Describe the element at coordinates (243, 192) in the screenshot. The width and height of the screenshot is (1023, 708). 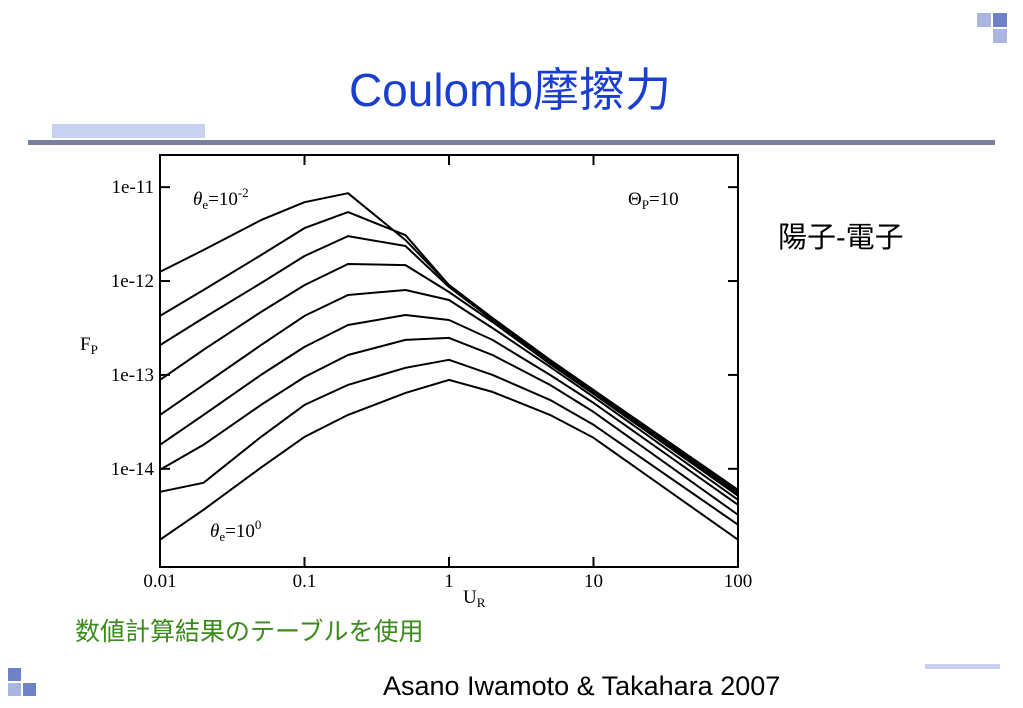
I see `annotation-sup: -2` at that location.